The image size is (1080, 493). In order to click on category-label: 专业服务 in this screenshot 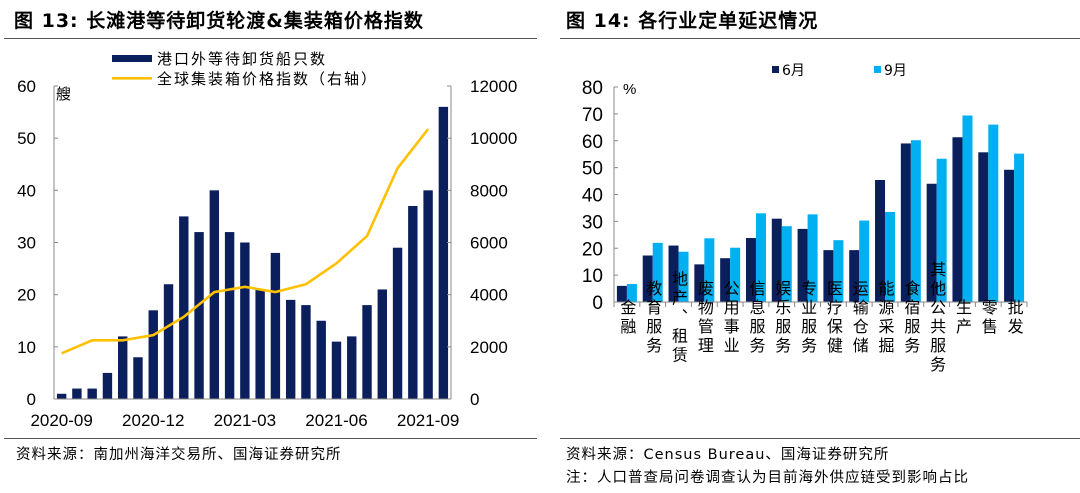, I will do `click(807, 318)`.